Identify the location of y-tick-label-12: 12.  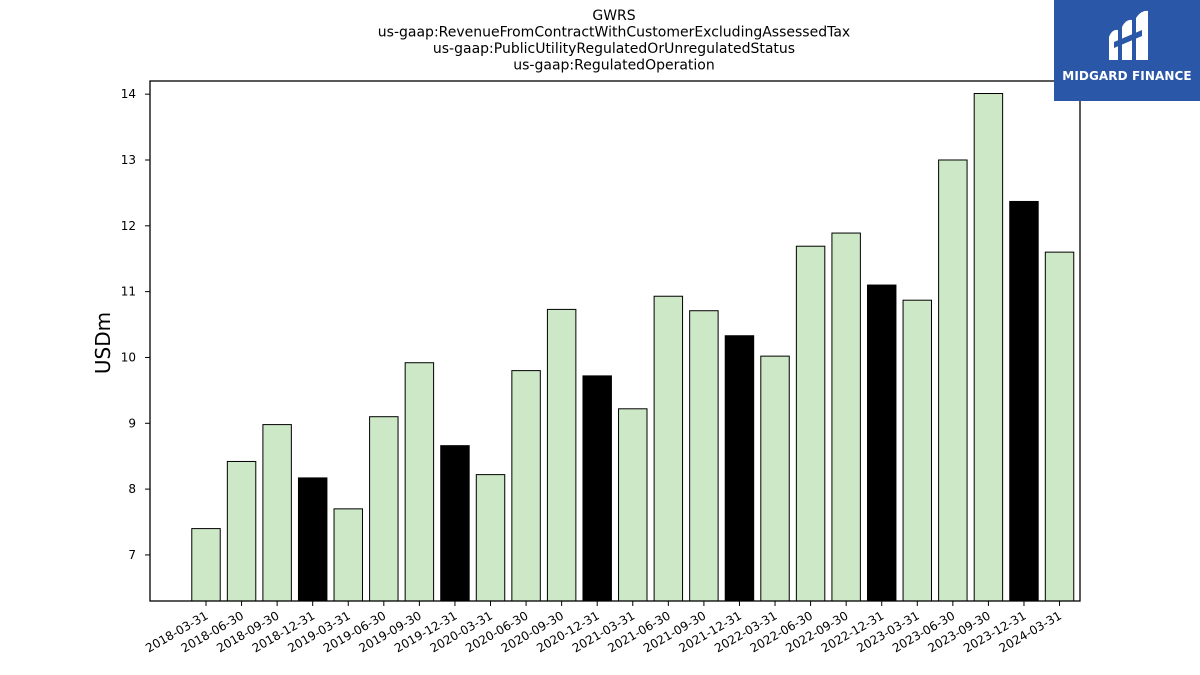
(128, 226).